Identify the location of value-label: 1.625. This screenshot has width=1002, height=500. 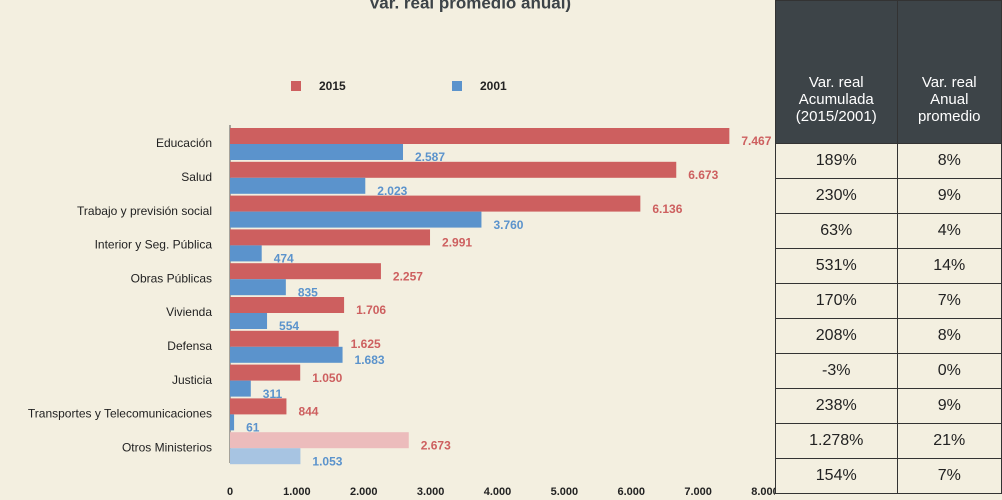
(366, 344).